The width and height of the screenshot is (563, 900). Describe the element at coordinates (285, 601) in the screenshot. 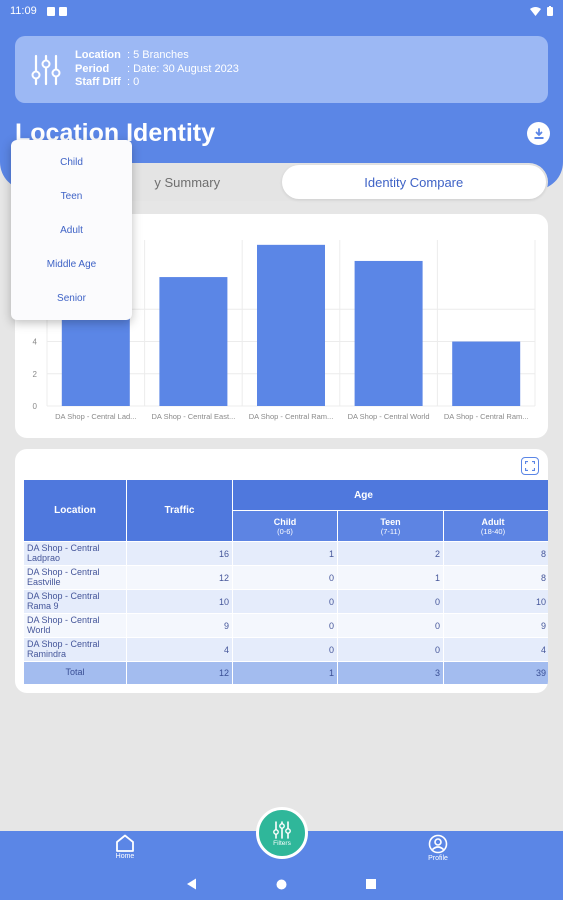

I see `table-row: DA Shop - Central Rama 9 10 0 0 10` at that location.